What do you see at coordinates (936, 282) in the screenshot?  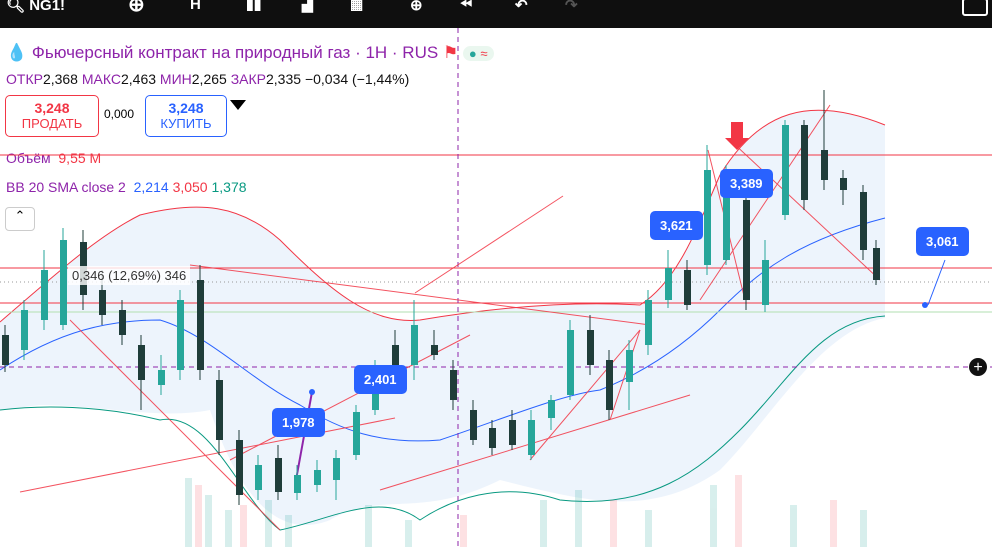 I see `path-line` at bounding box center [936, 282].